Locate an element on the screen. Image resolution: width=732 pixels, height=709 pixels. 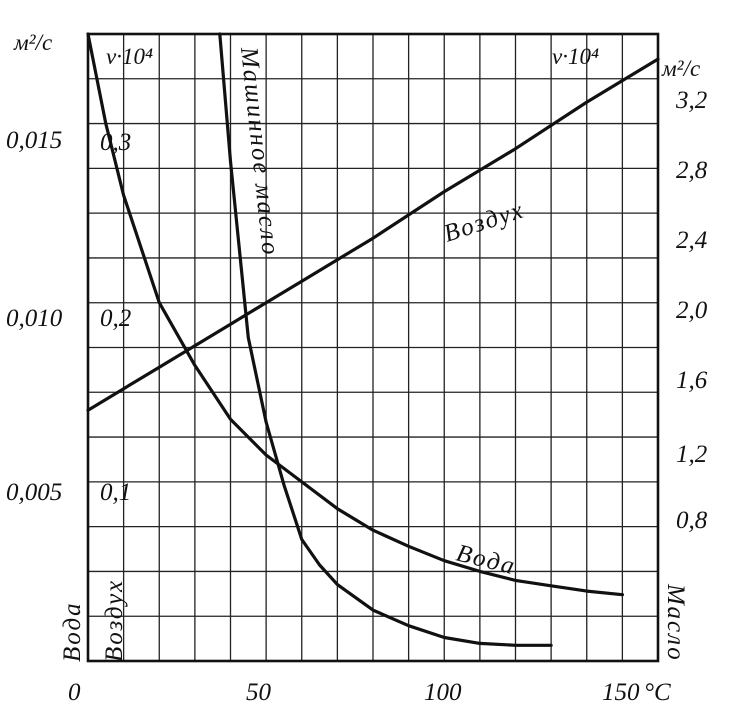
air-axis-ticks: 0,005 0,010 0,015 is located at coordinates (34, 316).